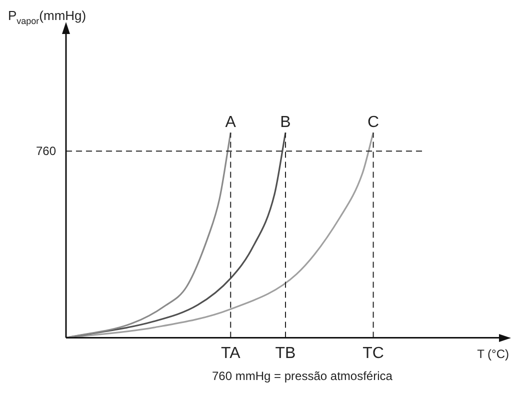 Image resolution: width=515 pixels, height=399 pixels. I want to click on series-label: A, so click(230, 123).